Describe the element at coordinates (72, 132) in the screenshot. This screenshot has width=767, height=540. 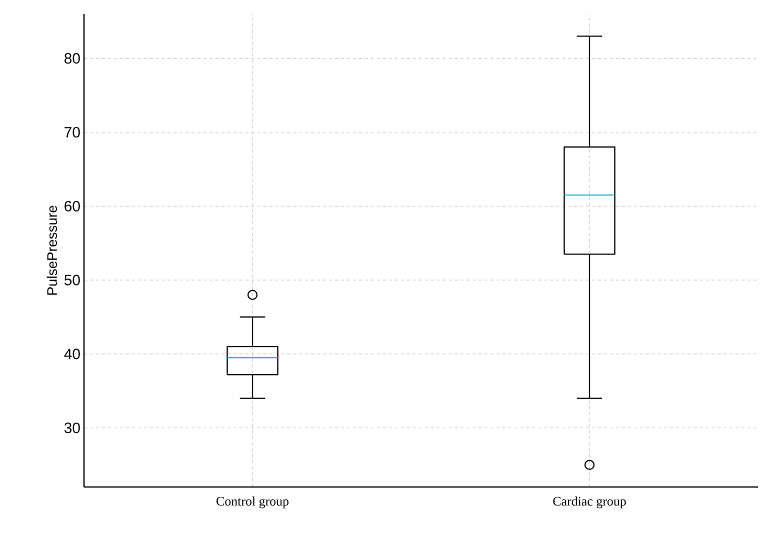
I see `y-tick-label: 70` at that location.